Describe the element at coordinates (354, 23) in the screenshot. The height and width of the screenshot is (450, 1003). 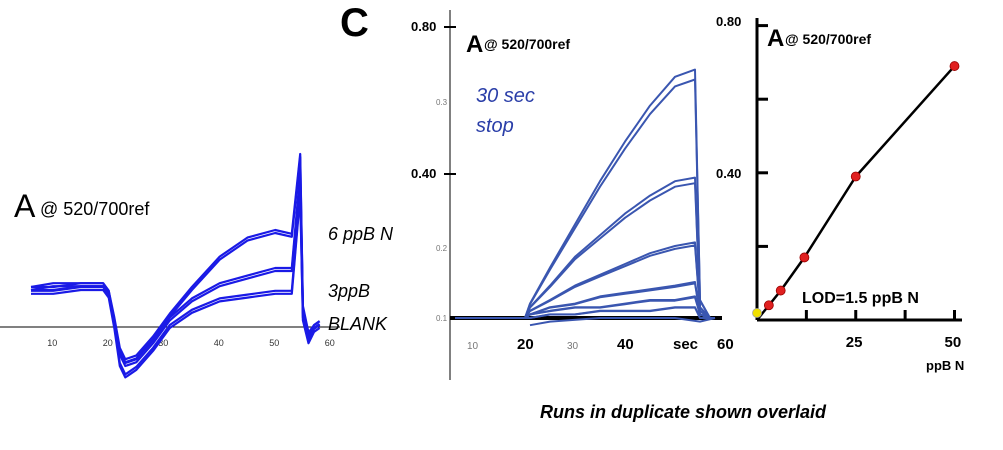
I see `panel-letter: C` at that location.